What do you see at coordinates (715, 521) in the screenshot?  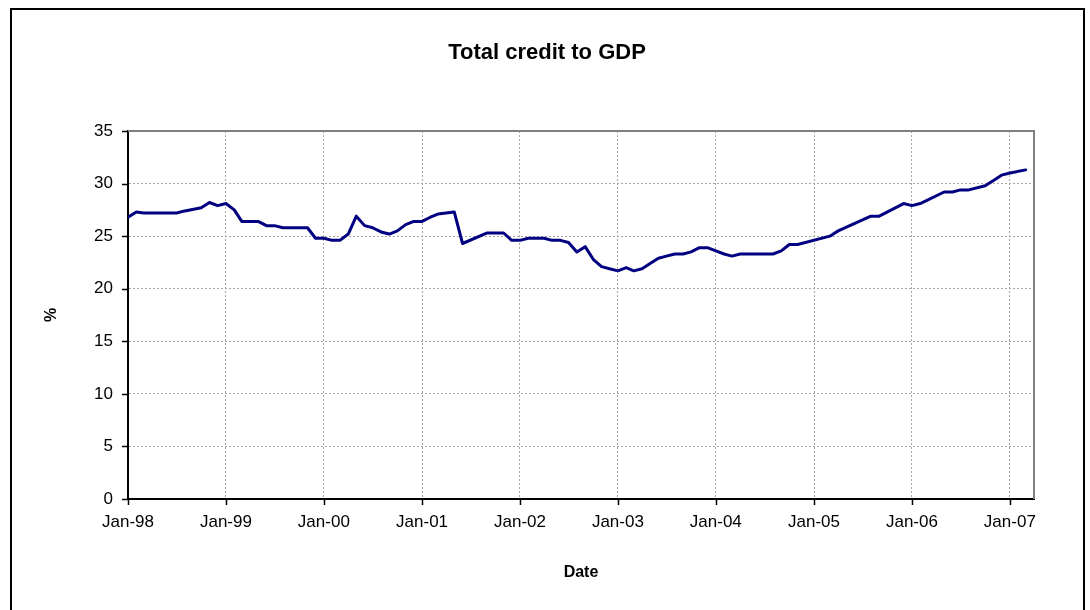 I see `x-tick-label: Jan-04` at bounding box center [715, 521].